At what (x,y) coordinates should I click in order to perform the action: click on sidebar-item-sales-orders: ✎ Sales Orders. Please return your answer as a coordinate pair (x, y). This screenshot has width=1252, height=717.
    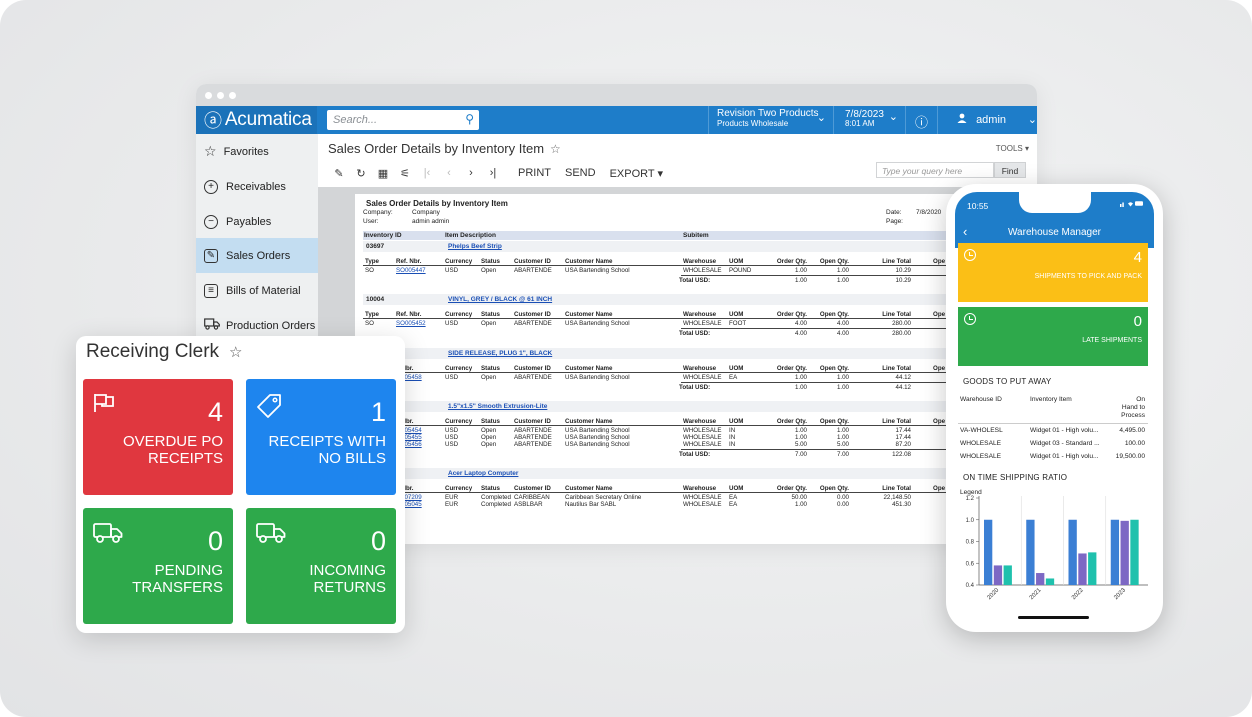
    Looking at the image, I should click on (257, 255).